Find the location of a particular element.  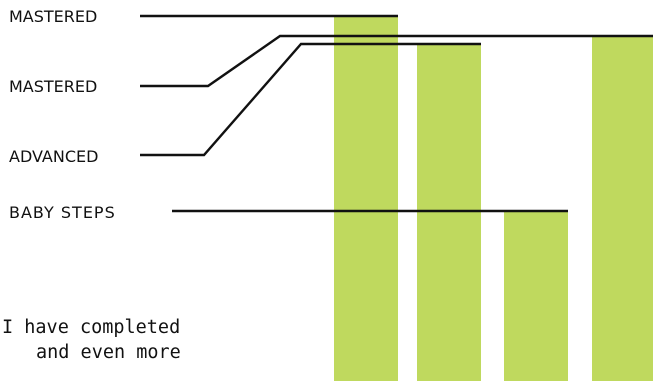

annotation-line-2: and even more is located at coordinates (108, 352).